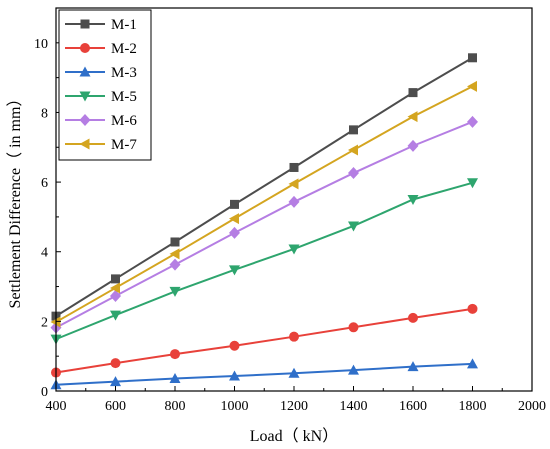 This screenshot has width=550, height=449. What do you see at coordinates (235, 406) in the screenshot?
I see `x-tick-label-1000: 1000` at bounding box center [235, 406].